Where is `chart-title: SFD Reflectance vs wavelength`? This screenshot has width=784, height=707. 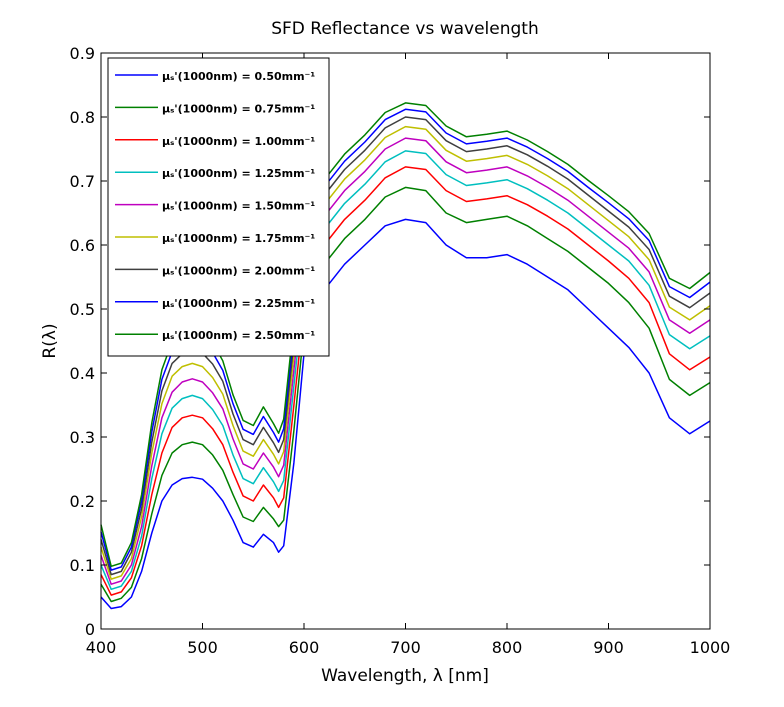
chart-title: SFD Reflectance vs wavelength is located at coordinates (405, 29).